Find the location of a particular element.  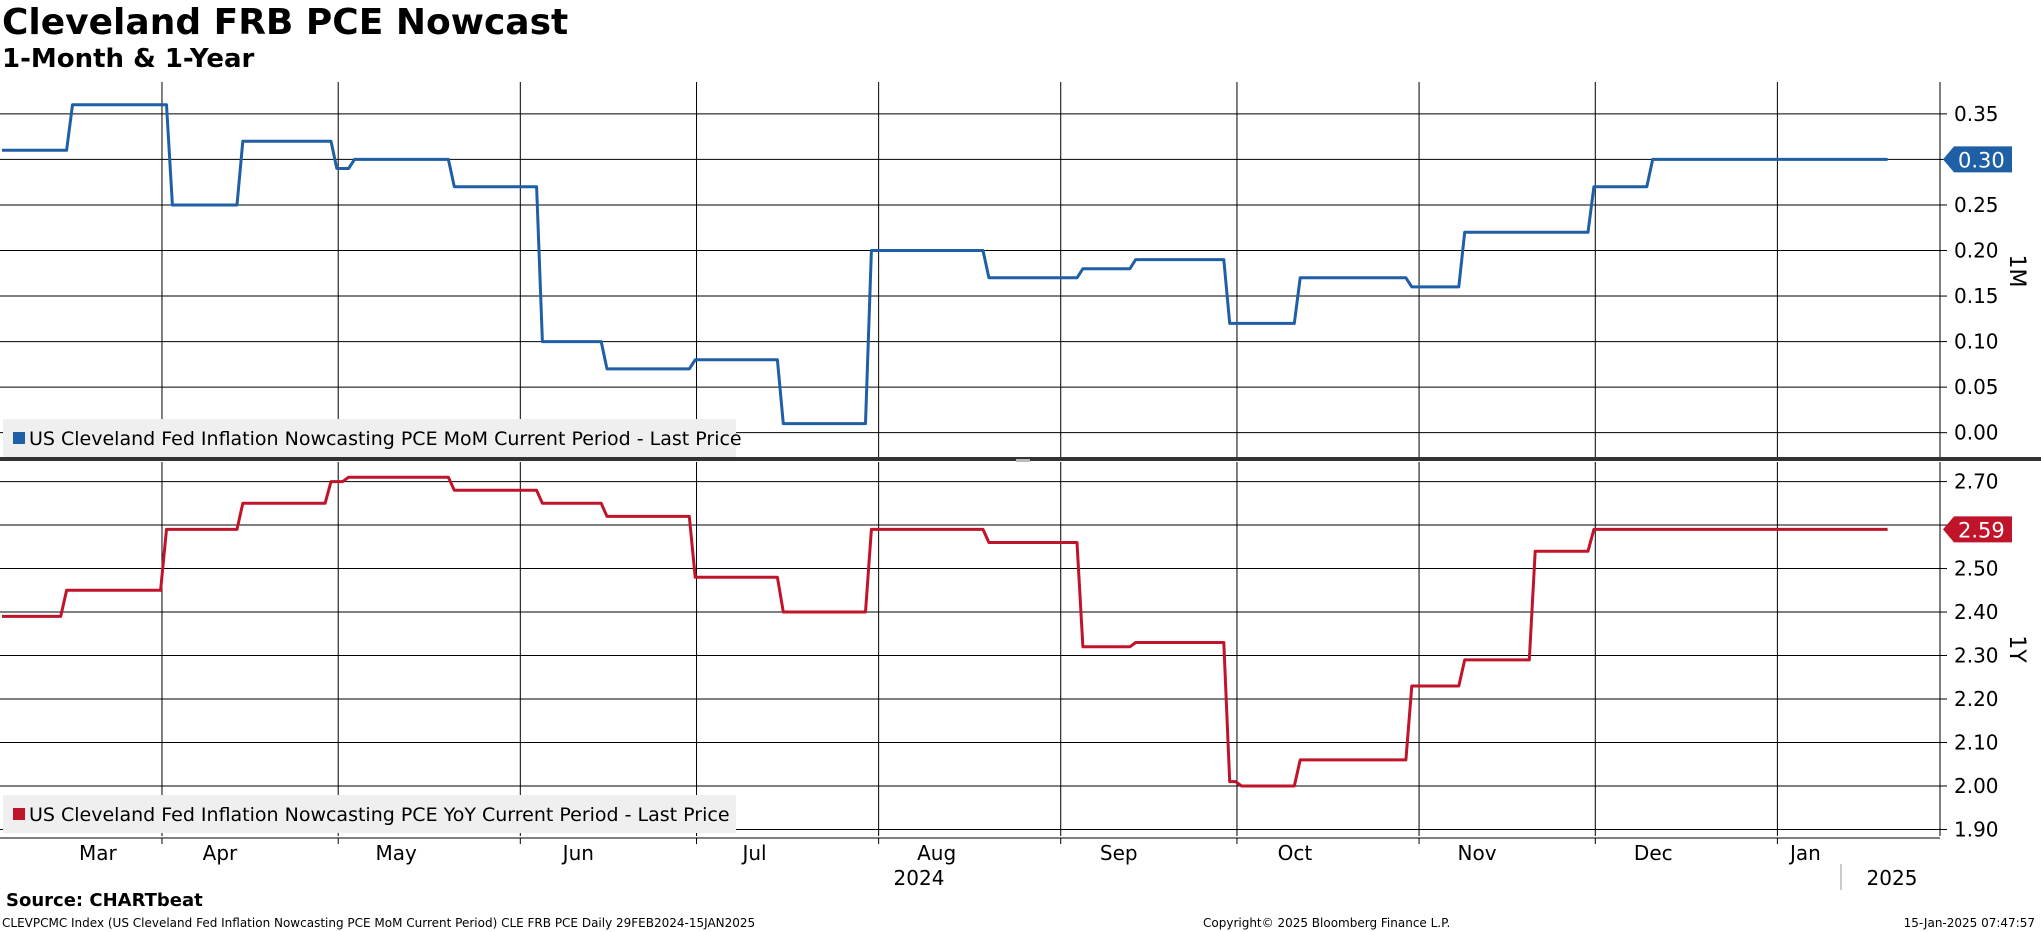

panel-resize-handle is located at coordinates (1023, 460).